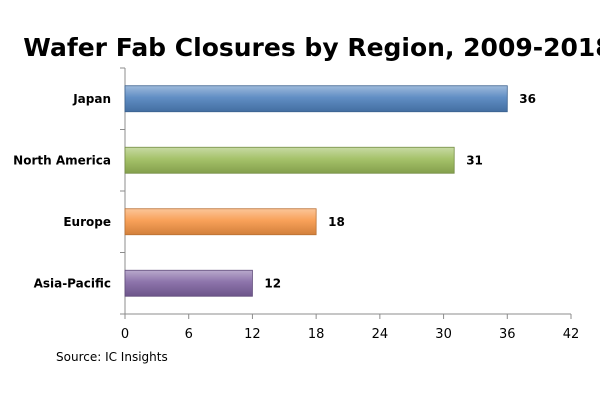 The image size is (600, 400). I want to click on data-label: 18, so click(336, 222).